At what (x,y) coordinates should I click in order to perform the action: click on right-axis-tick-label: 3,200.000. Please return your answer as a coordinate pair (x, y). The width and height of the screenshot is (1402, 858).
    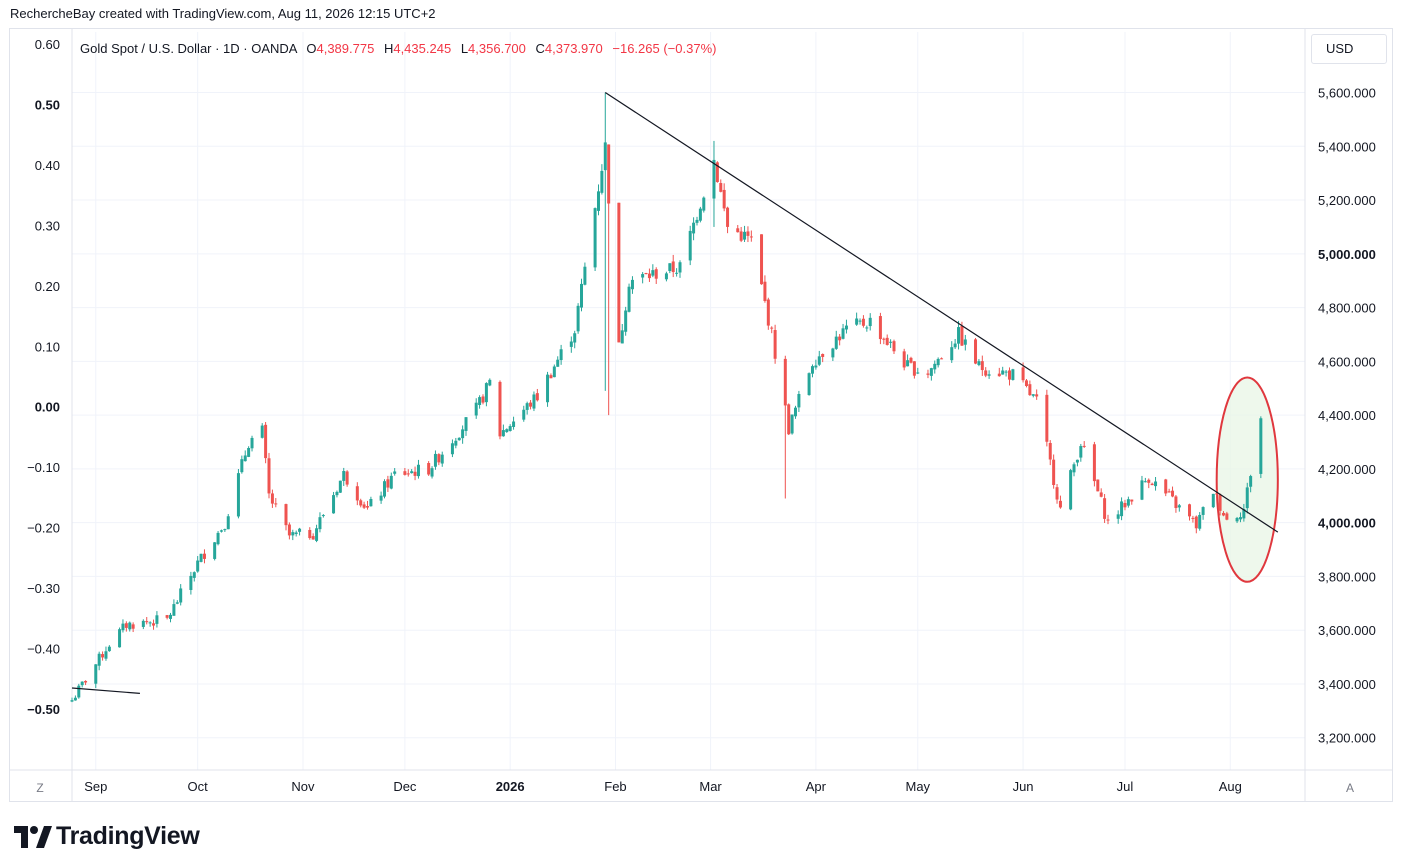
    Looking at the image, I should click on (1347, 738).